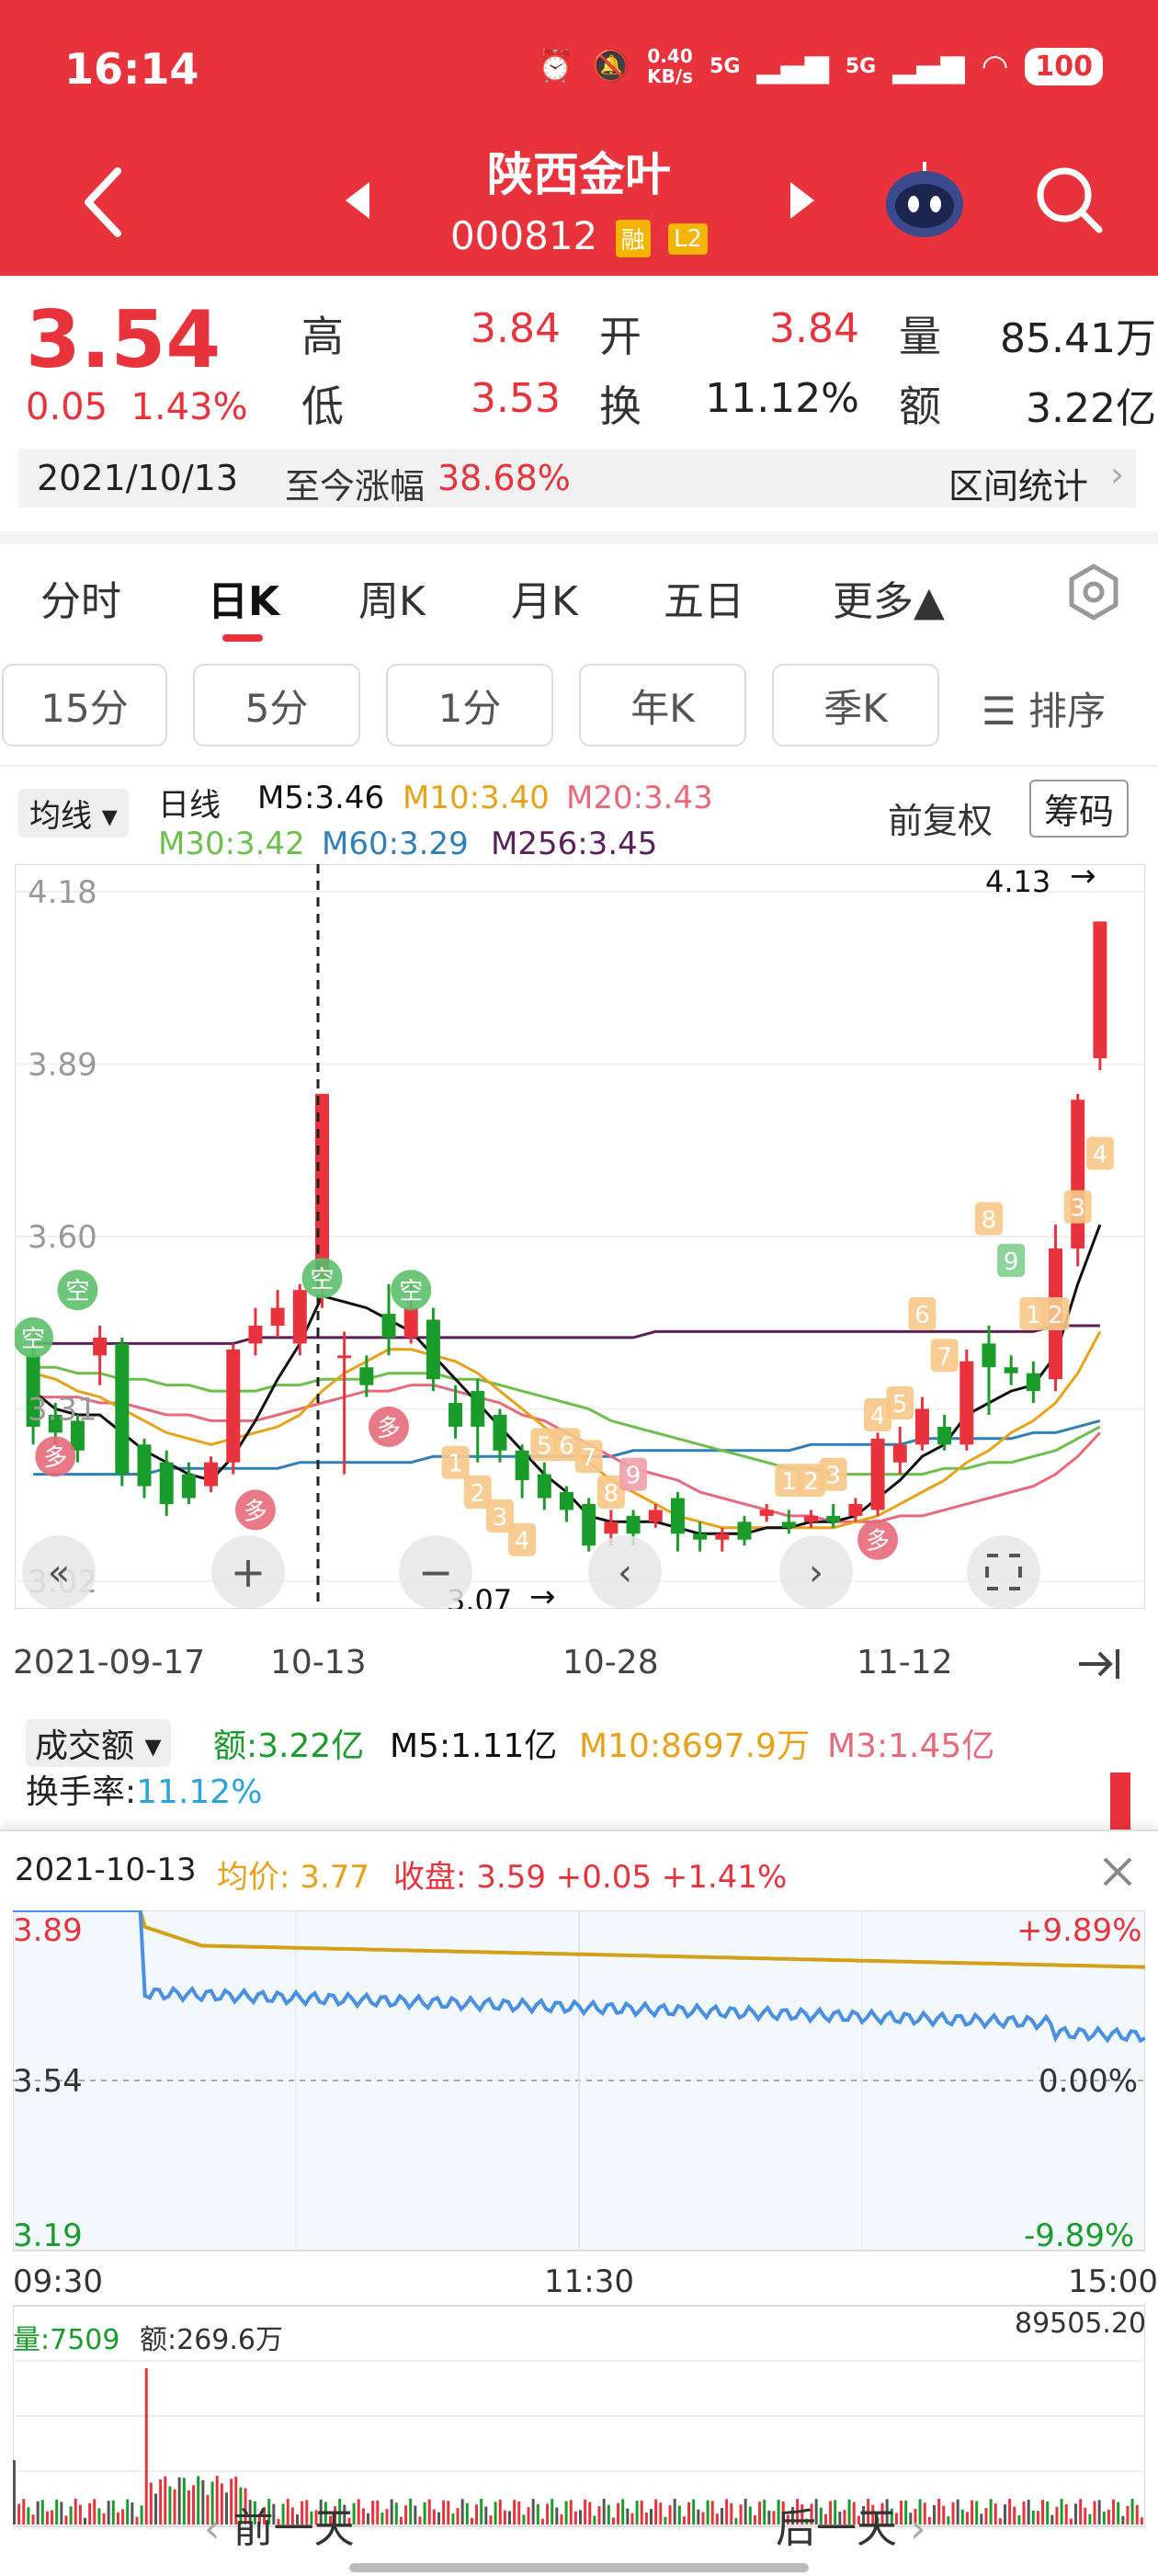 This screenshot has width=1158, height=2576. What do you see at coordinates (293, 1877) in the screenshot?
I see `avg-price: 均价: 3.77` at bounding box center [293, 1877].